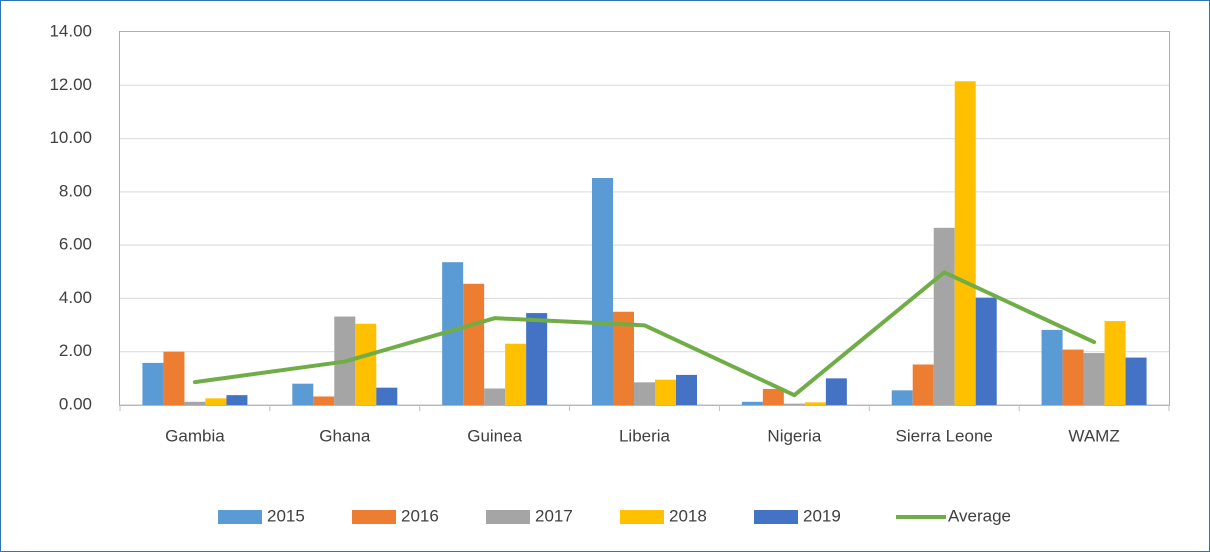 This screenshot has width=1210, height=552. What do you see at coordinates (70, 30) in the screenshot?
I see `y-tick-label: 14.00` at bounding box center [70, 30].